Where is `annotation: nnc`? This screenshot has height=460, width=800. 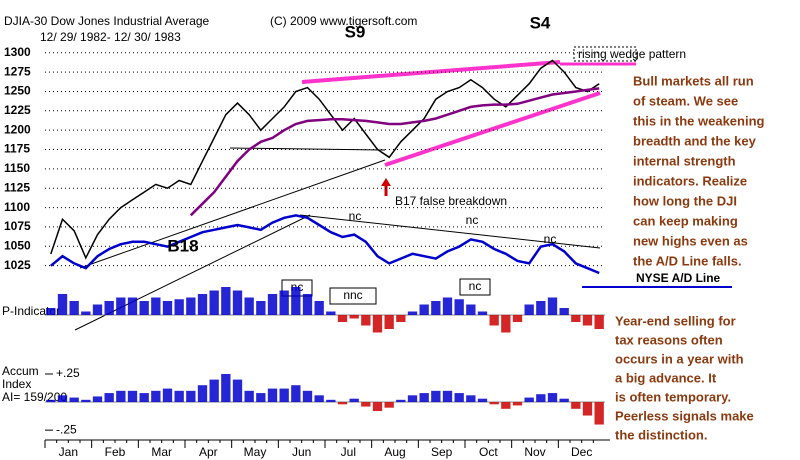 annotation: nnc is located at coordinates (352, 295).